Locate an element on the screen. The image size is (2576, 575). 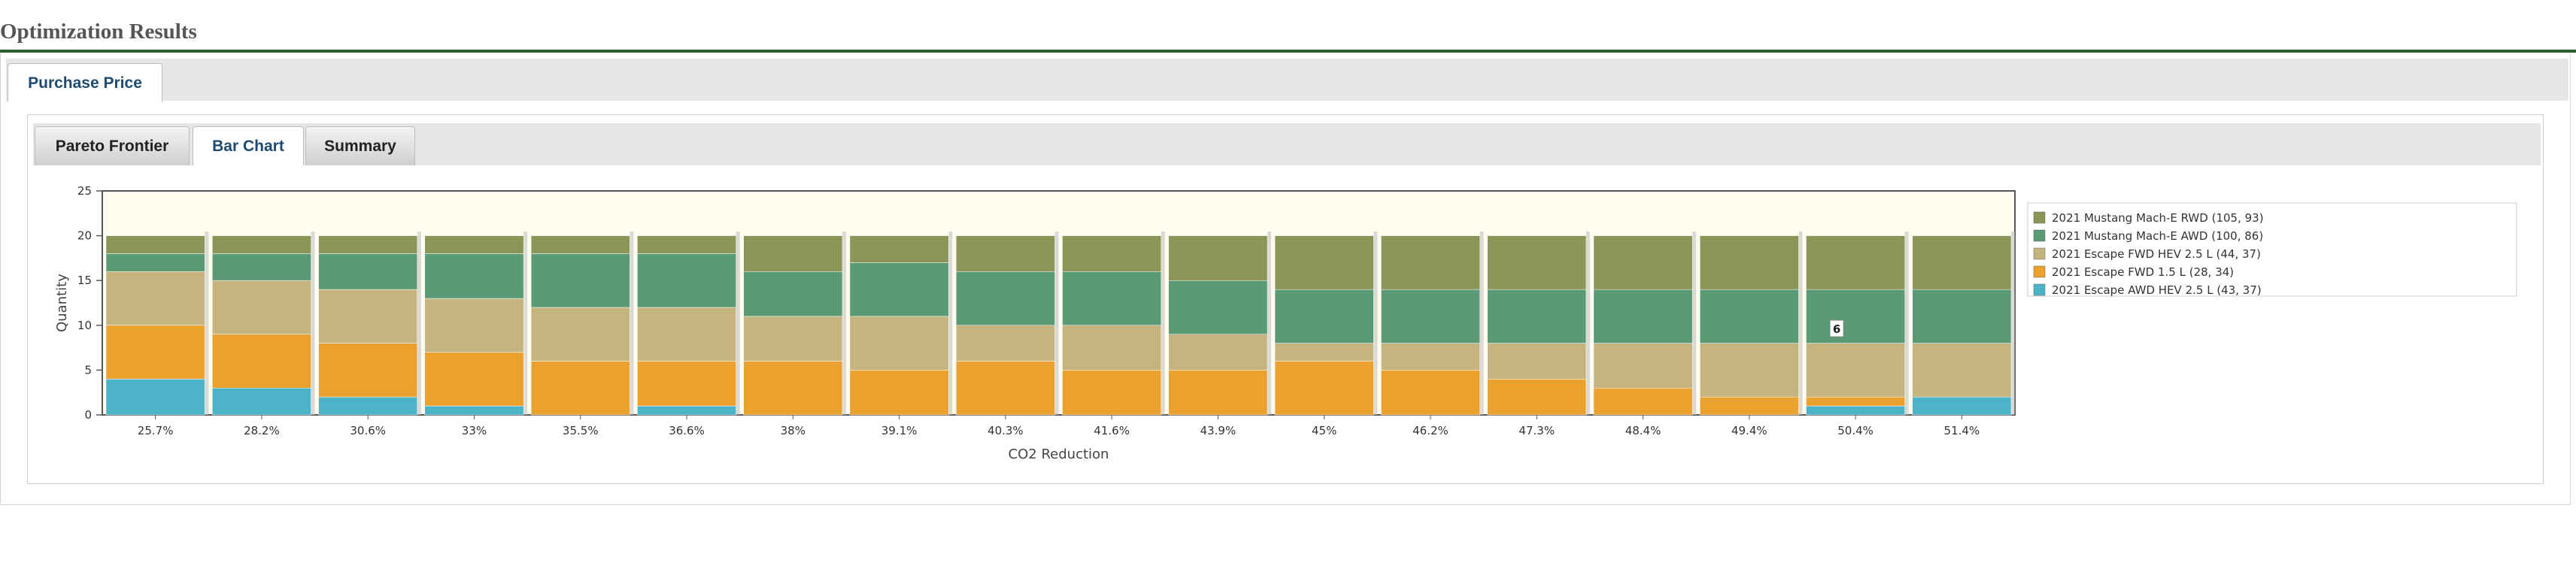
legend is located at coordinates (2272, 250).